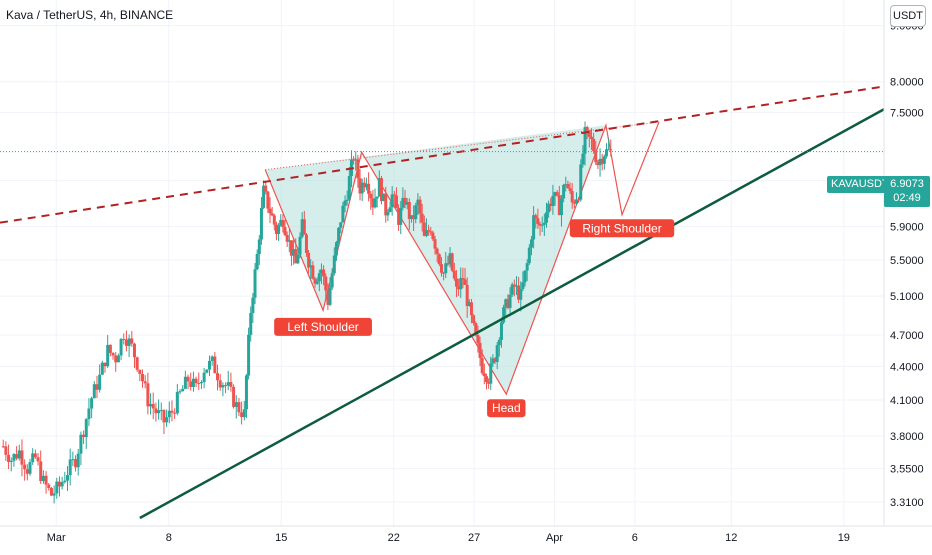 Image resolution: width=932 pixels, height=555 pixels. What do you see at coordinates (907, 83) in the screenshot?
I see `price-tick-label: 8.0000` at bounding box center [907, 83].